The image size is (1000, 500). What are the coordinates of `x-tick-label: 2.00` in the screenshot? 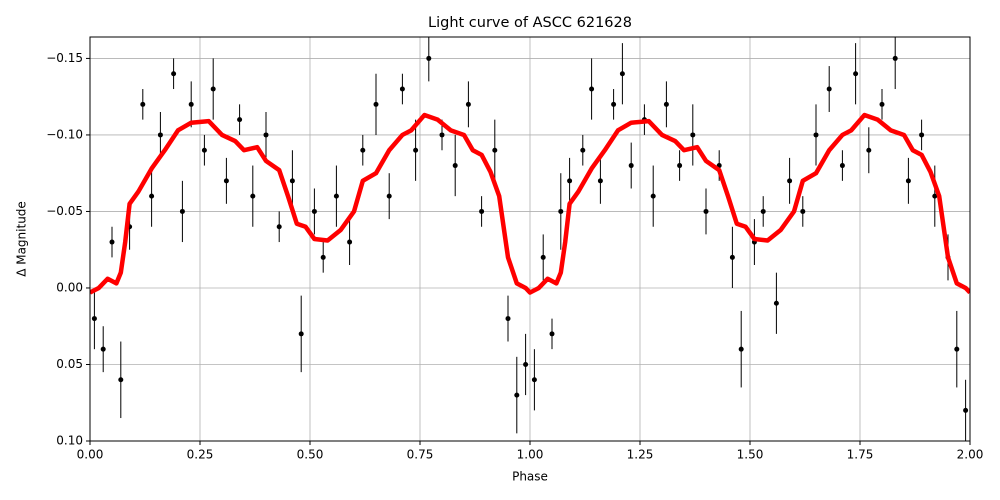 It's located at (970, 455).